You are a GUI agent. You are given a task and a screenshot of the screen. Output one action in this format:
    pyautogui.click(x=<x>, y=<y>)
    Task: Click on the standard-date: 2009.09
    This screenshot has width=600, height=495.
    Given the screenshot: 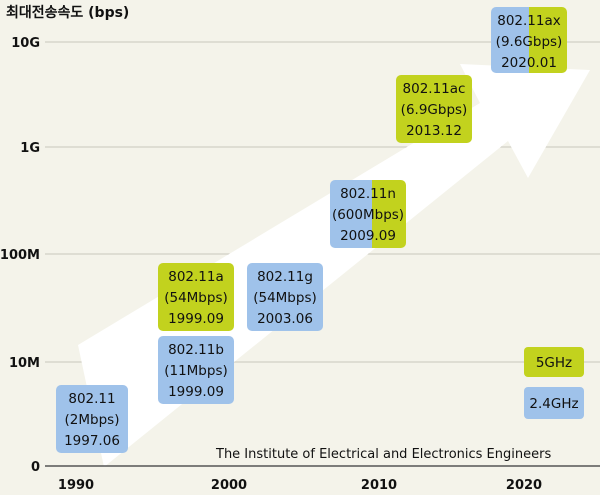 What is the action you would take?
    pyautogui.click(x=368, y=236)
    